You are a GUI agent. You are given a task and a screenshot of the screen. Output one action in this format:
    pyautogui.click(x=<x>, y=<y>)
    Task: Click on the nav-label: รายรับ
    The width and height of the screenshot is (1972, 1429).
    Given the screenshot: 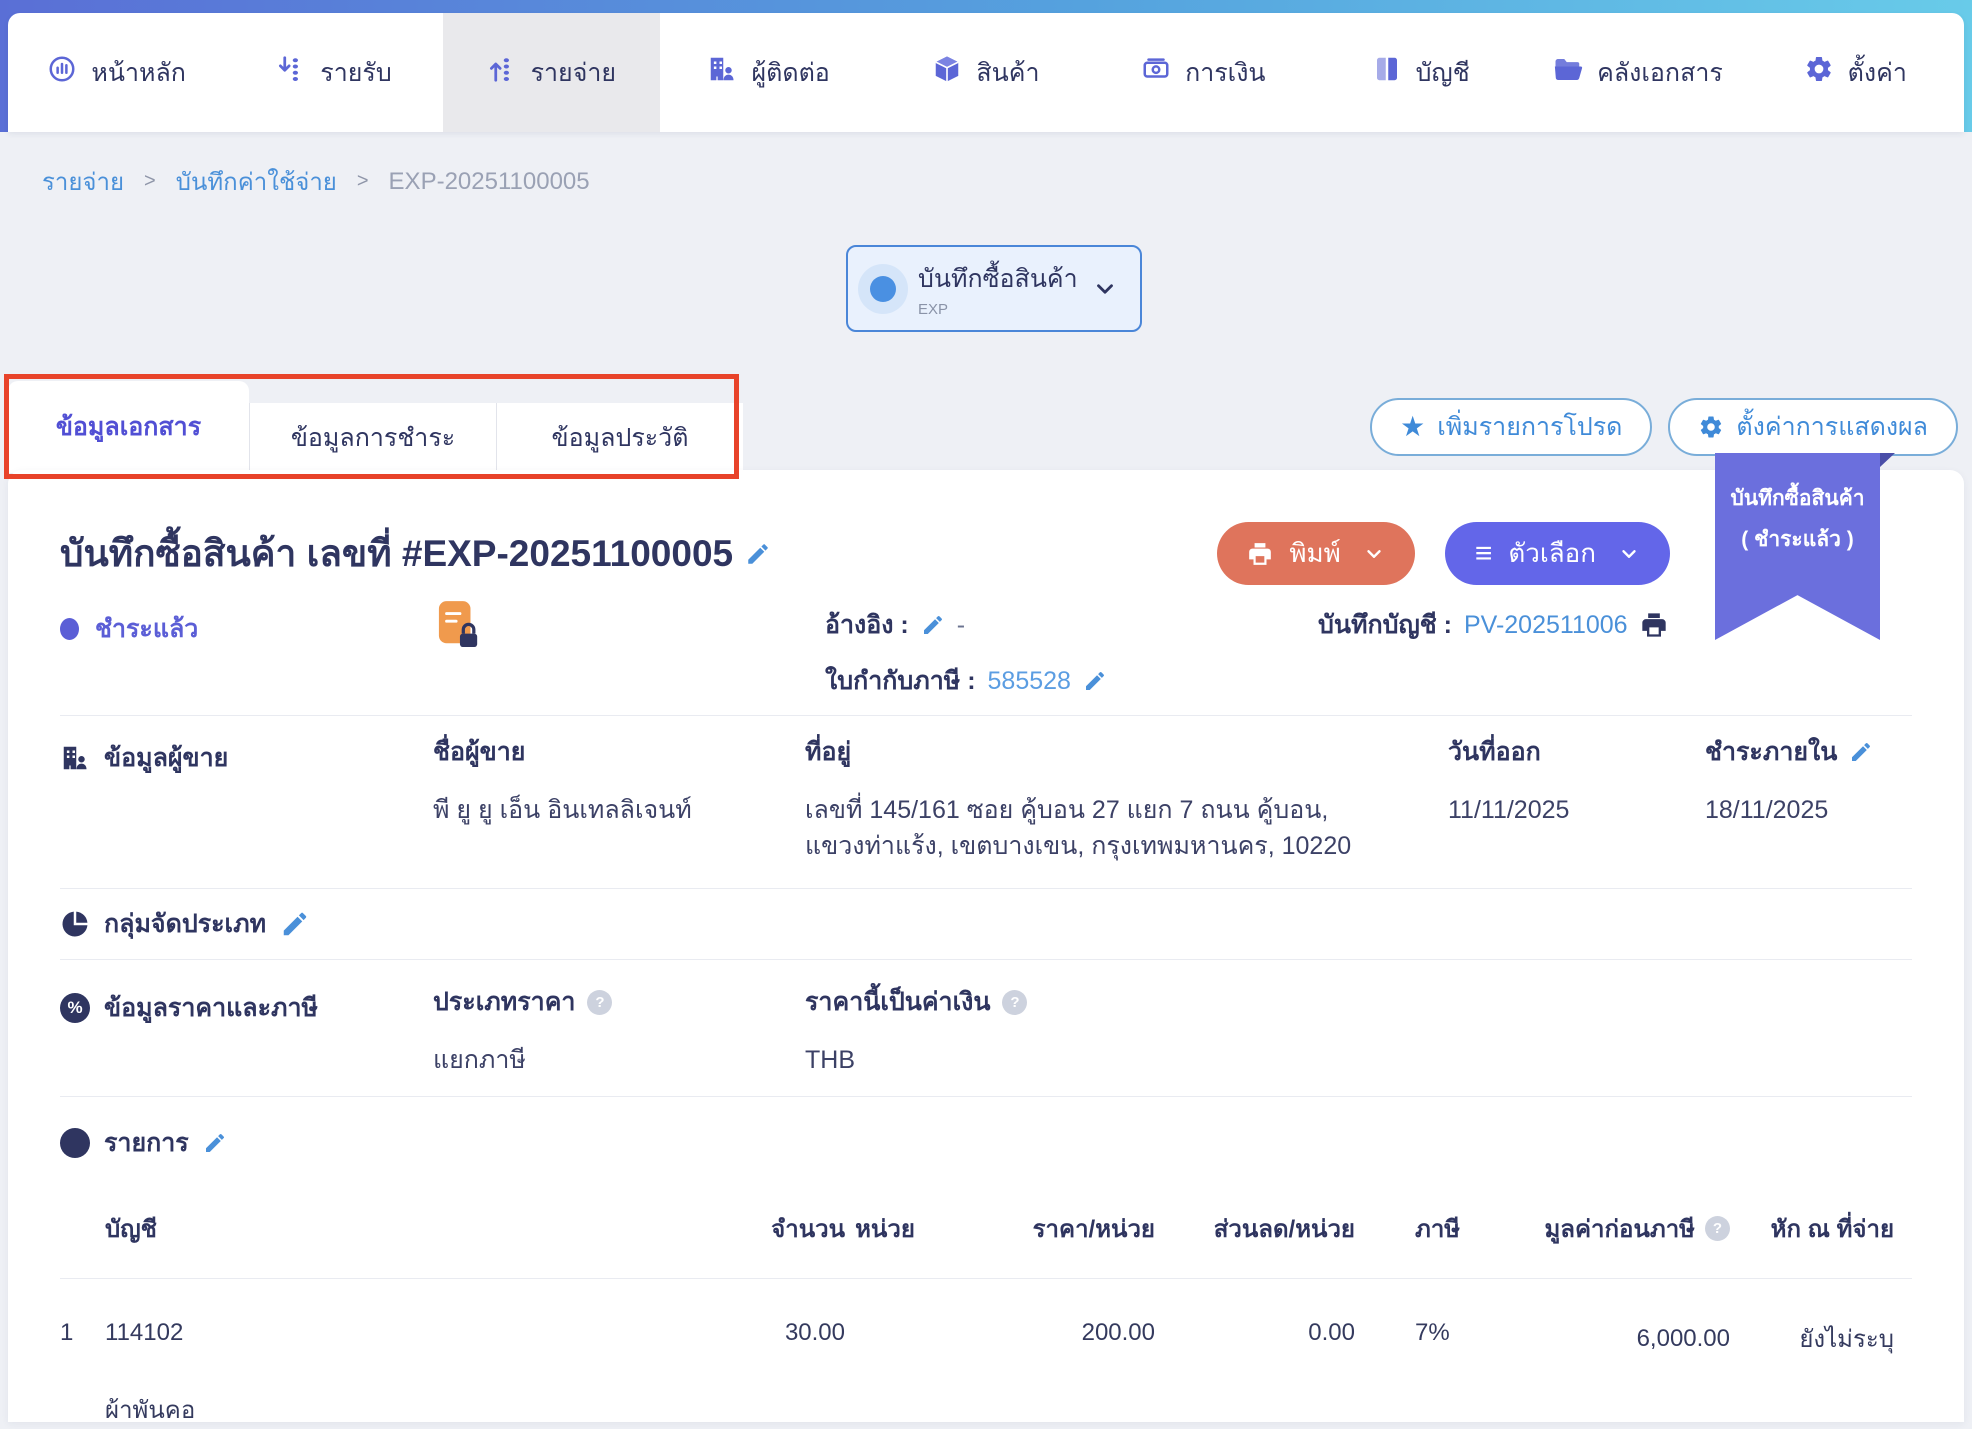 What is the action you would take?
    pyautogui.click(x=356, y=72)
    